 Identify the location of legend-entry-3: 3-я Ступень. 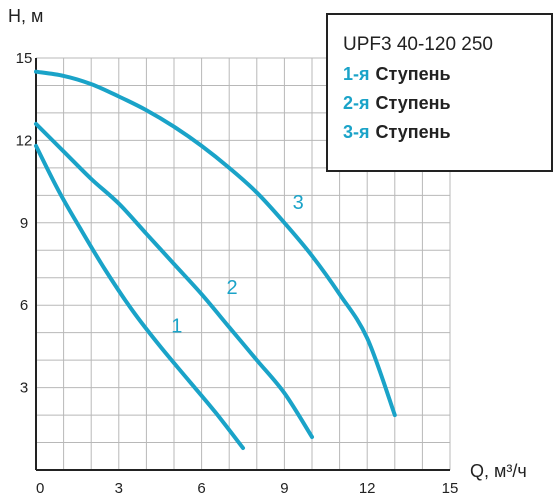
(397, 132).